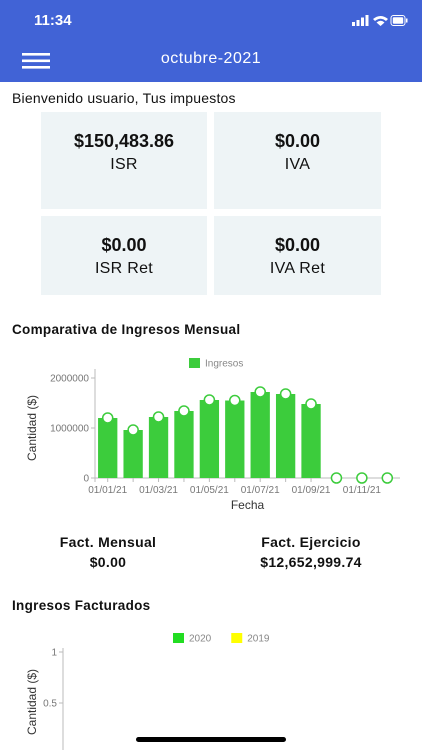  I want to click on section-title: Comparativa de Ingresos Mensual, so click(126, 329).